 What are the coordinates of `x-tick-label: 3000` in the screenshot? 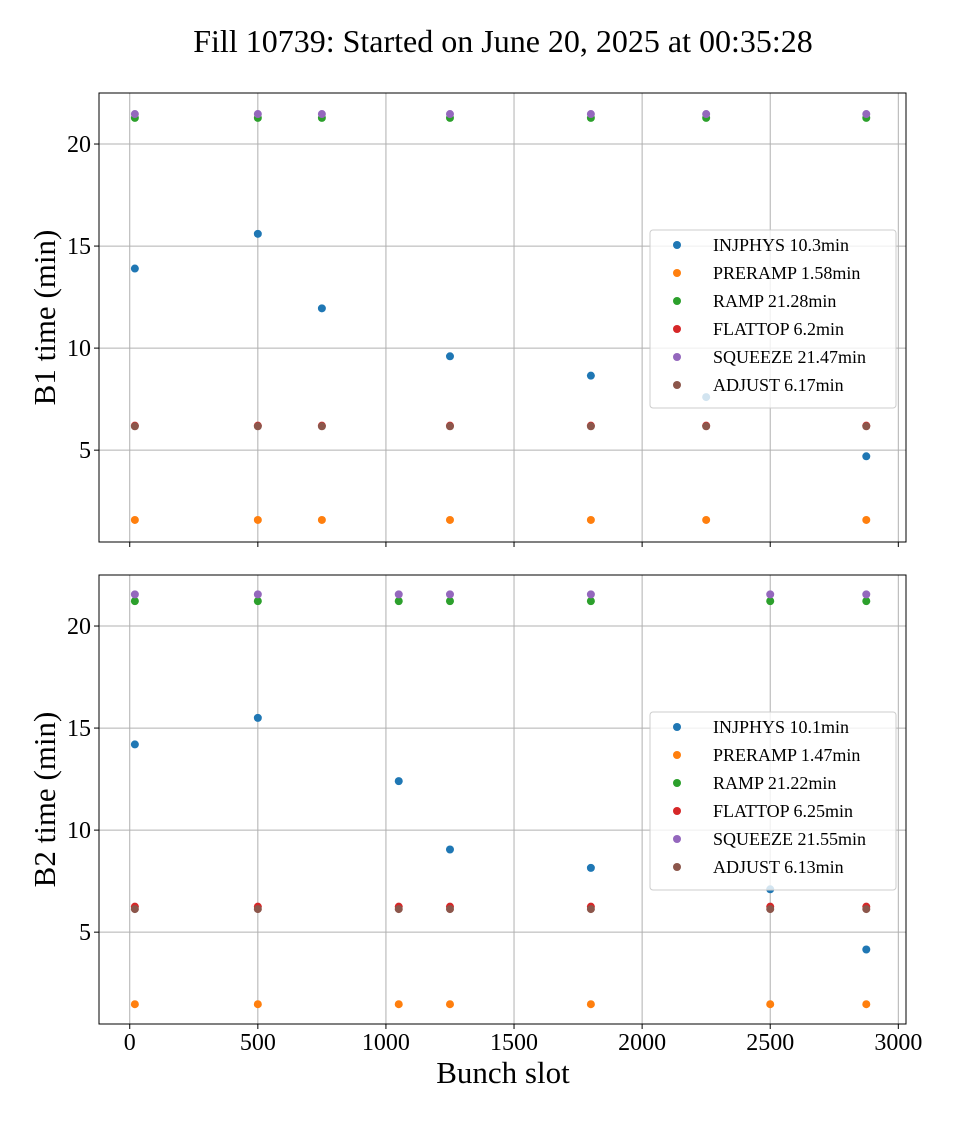 It's located at (898, 1043).